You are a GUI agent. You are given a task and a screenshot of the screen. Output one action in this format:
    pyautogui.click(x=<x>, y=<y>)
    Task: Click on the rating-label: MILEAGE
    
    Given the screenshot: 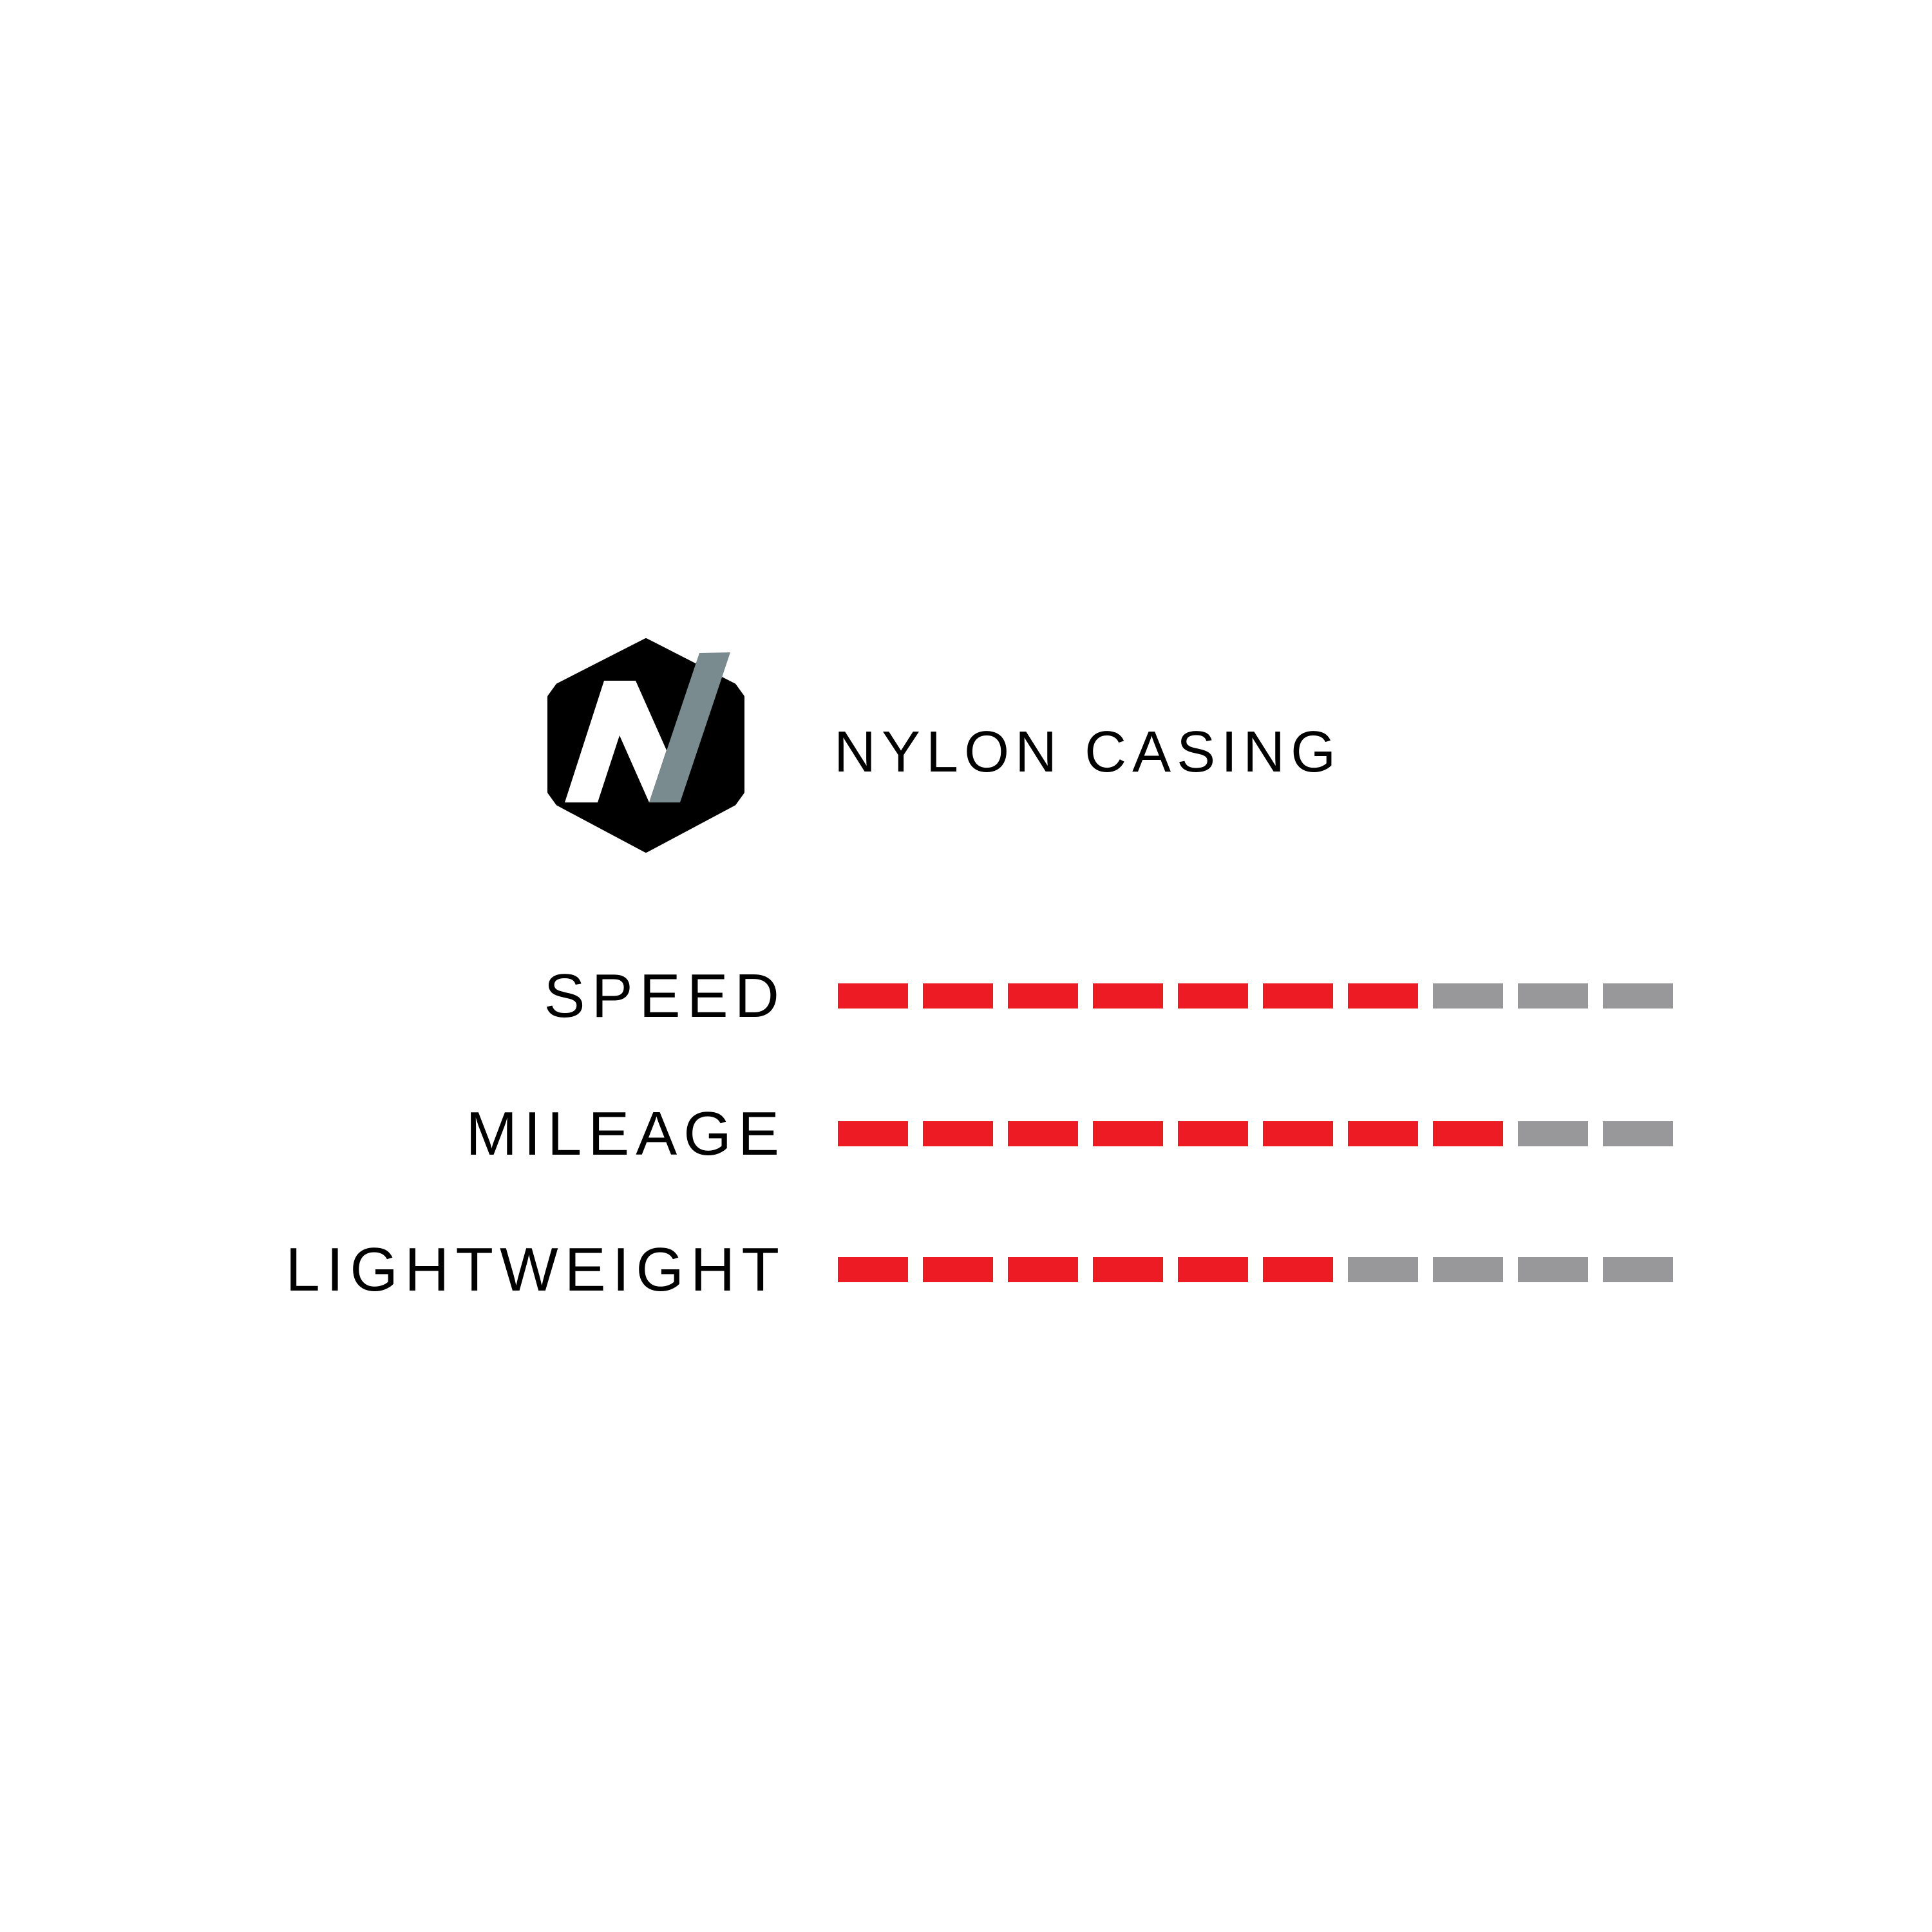 What is the action you would take?
    pyautogui.click(x=626, y=1133)
    